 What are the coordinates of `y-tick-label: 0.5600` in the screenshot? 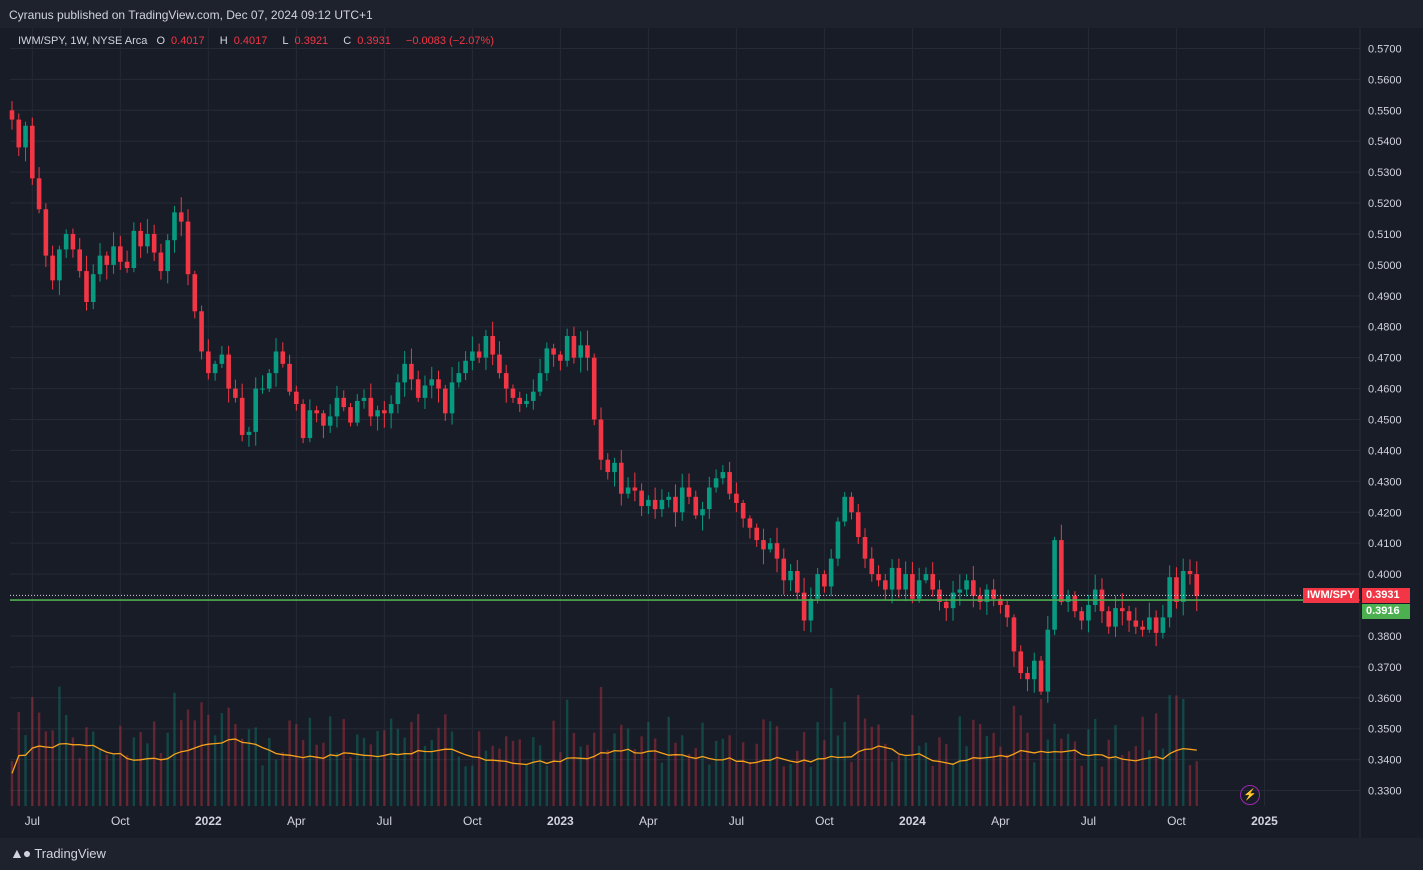 It's located at (1385, 80).